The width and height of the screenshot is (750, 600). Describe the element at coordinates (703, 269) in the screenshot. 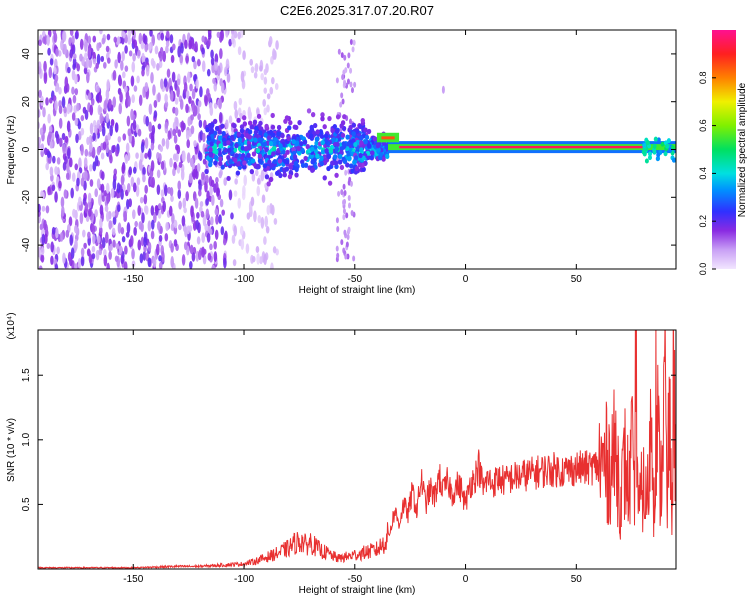

I see `colorbar-tick-label: 0.0` at that location.